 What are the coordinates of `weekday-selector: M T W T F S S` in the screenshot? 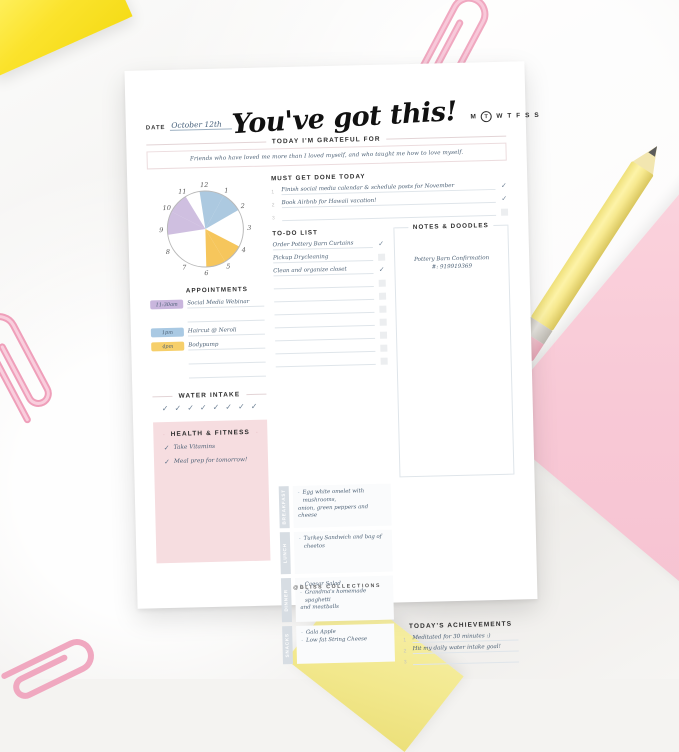 It's located at (504, 119).